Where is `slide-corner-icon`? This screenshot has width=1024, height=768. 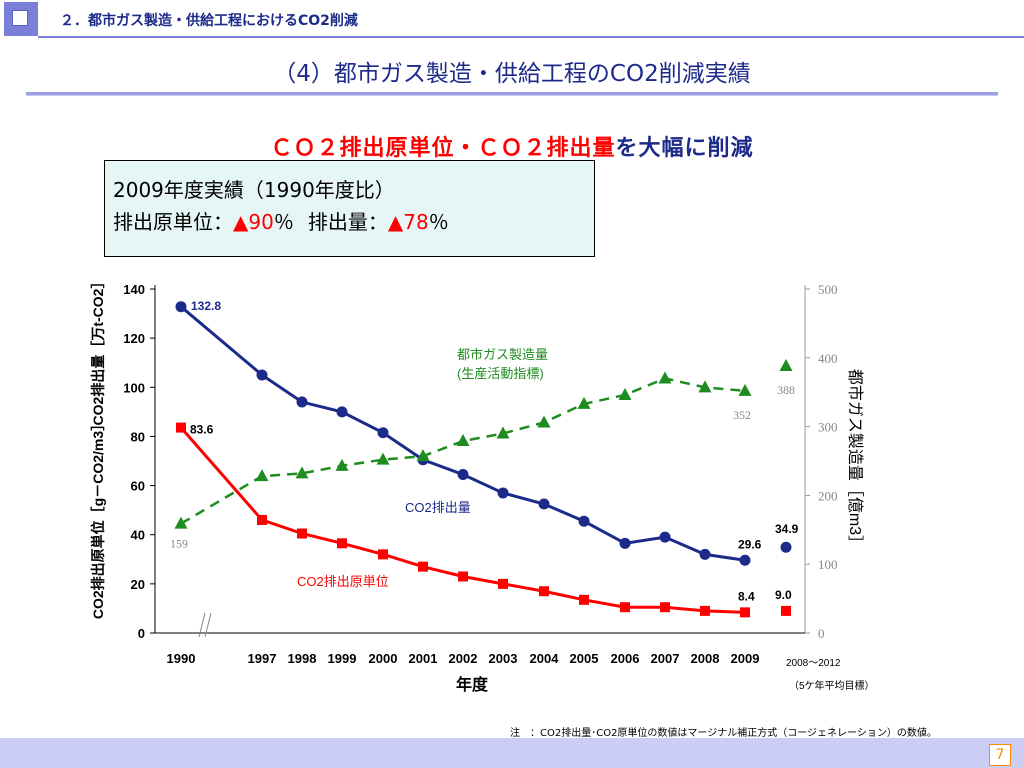
slide-corner-icon is located at coordinates (21, 19).